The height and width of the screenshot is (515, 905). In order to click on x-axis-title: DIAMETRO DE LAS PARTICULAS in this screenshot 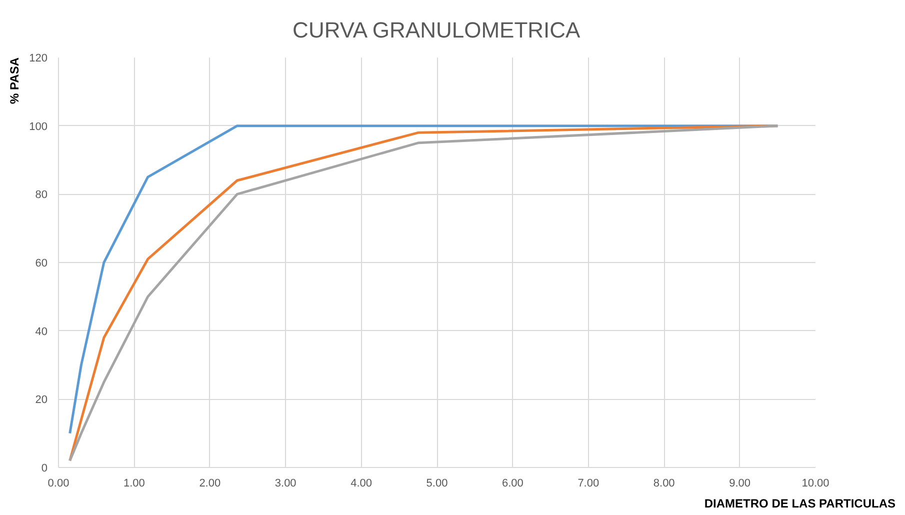, I will do `click(800, 503)`.